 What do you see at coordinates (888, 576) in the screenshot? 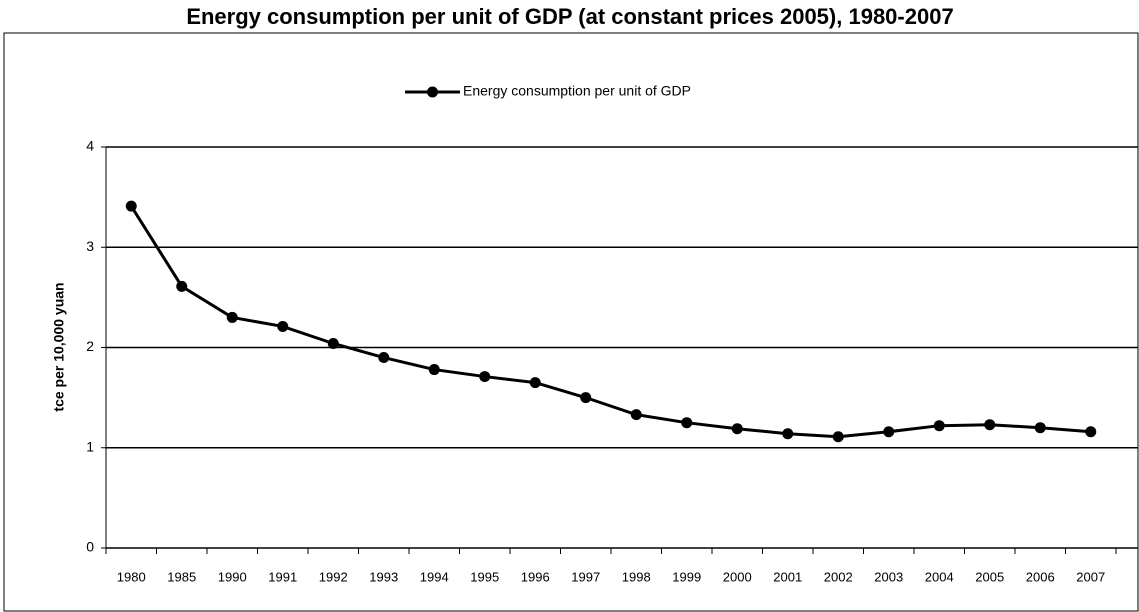
I see `x-tick-label: 2003` at bounding box center [888, 576].